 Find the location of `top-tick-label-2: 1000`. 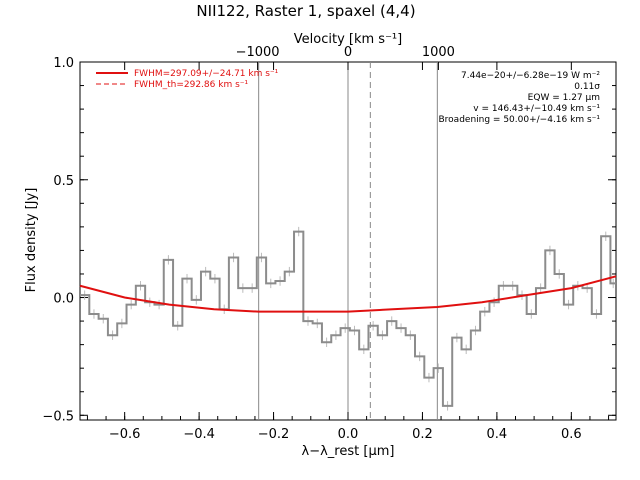

top-tick-label-2: 1000 is located at coordinates (438, 52).